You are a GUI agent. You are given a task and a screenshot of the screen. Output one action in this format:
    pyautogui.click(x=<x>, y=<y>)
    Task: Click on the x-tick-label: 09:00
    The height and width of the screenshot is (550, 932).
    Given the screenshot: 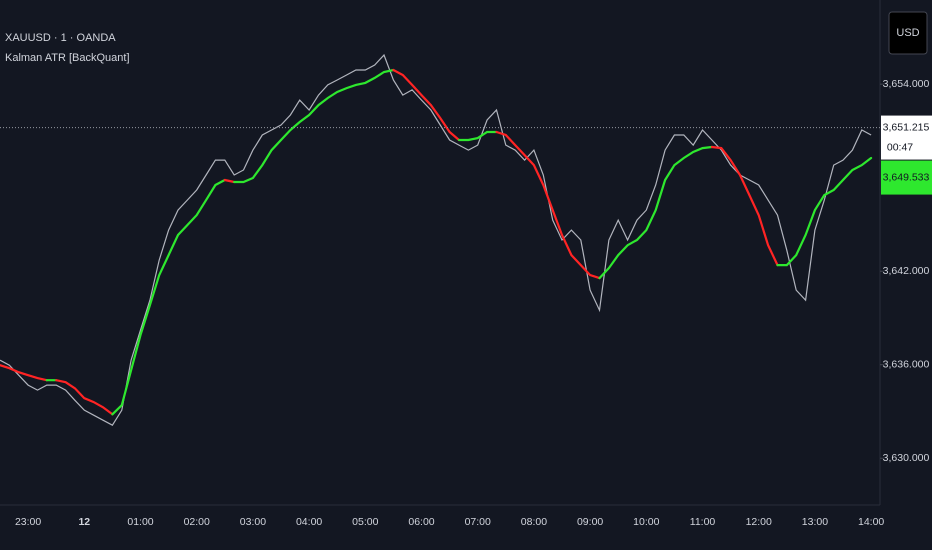 What is the action you would take?
    pyautogui.click(x=590, y=522)
    